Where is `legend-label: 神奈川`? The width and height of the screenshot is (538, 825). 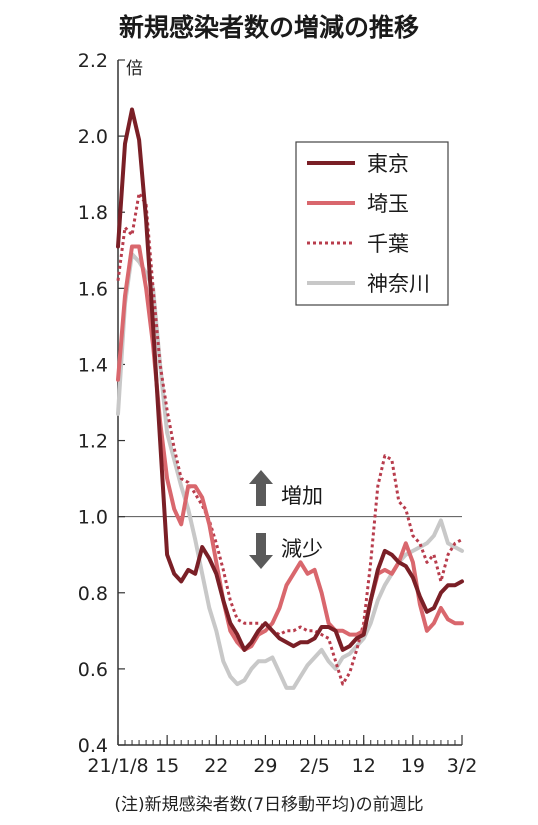 legend-label: 神奈川 is located at coordinates (398, 284).